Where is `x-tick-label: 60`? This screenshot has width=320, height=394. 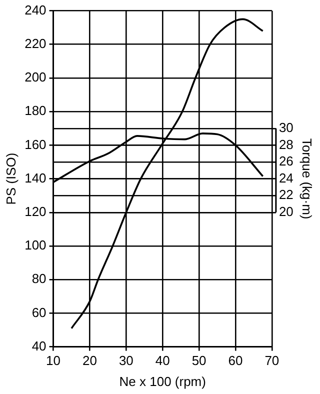 x-tick-label: 60 is located at coordinates (235, 360).